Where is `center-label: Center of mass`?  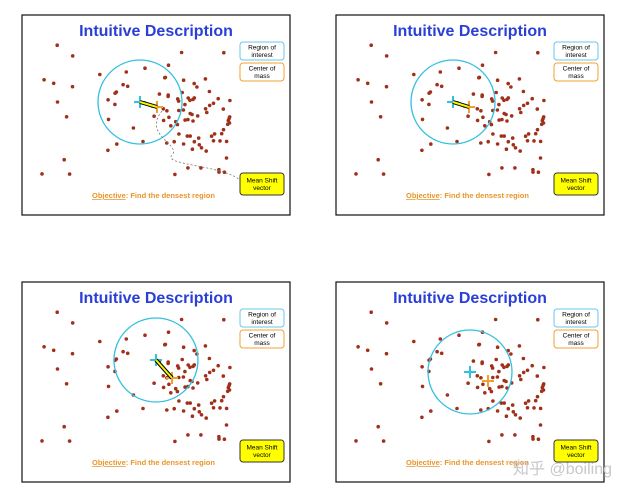
center-label: Center of mass is located at coordinates (576, 339).